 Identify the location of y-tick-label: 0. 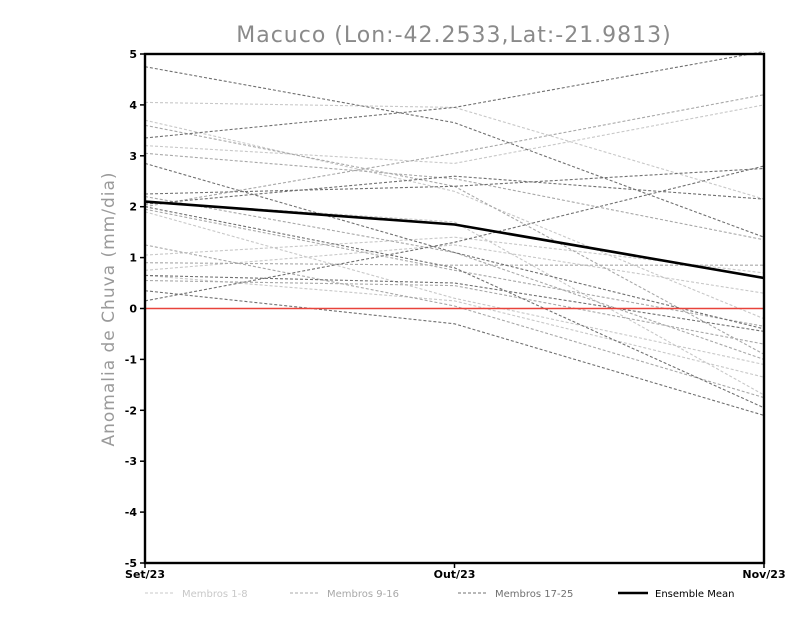
(133, 309).